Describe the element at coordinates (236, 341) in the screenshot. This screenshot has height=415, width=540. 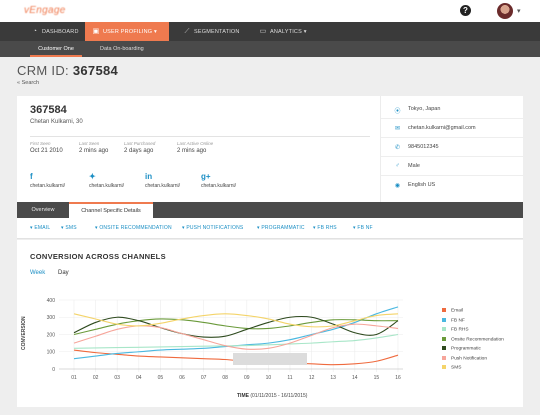
I see `series-line-fb-rhs` at that location.